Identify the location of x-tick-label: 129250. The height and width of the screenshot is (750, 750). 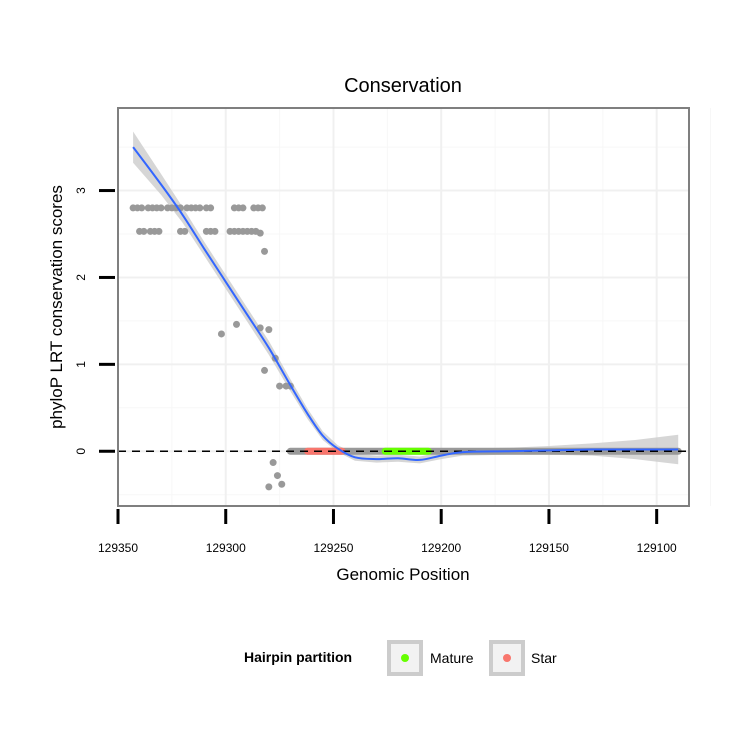
(333, 548).